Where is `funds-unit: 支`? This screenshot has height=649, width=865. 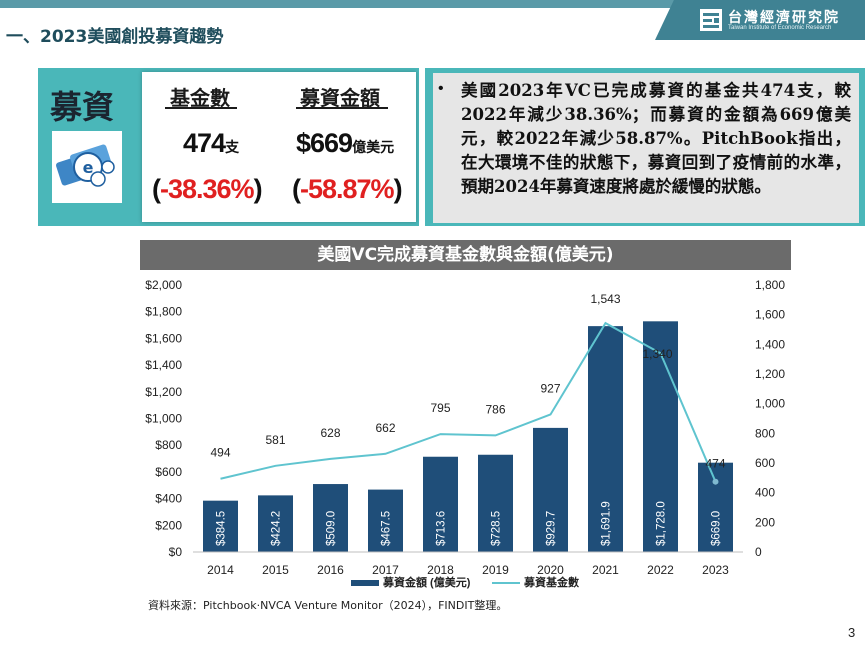
funds-unit: 支 is located at coordinates (232, 148).